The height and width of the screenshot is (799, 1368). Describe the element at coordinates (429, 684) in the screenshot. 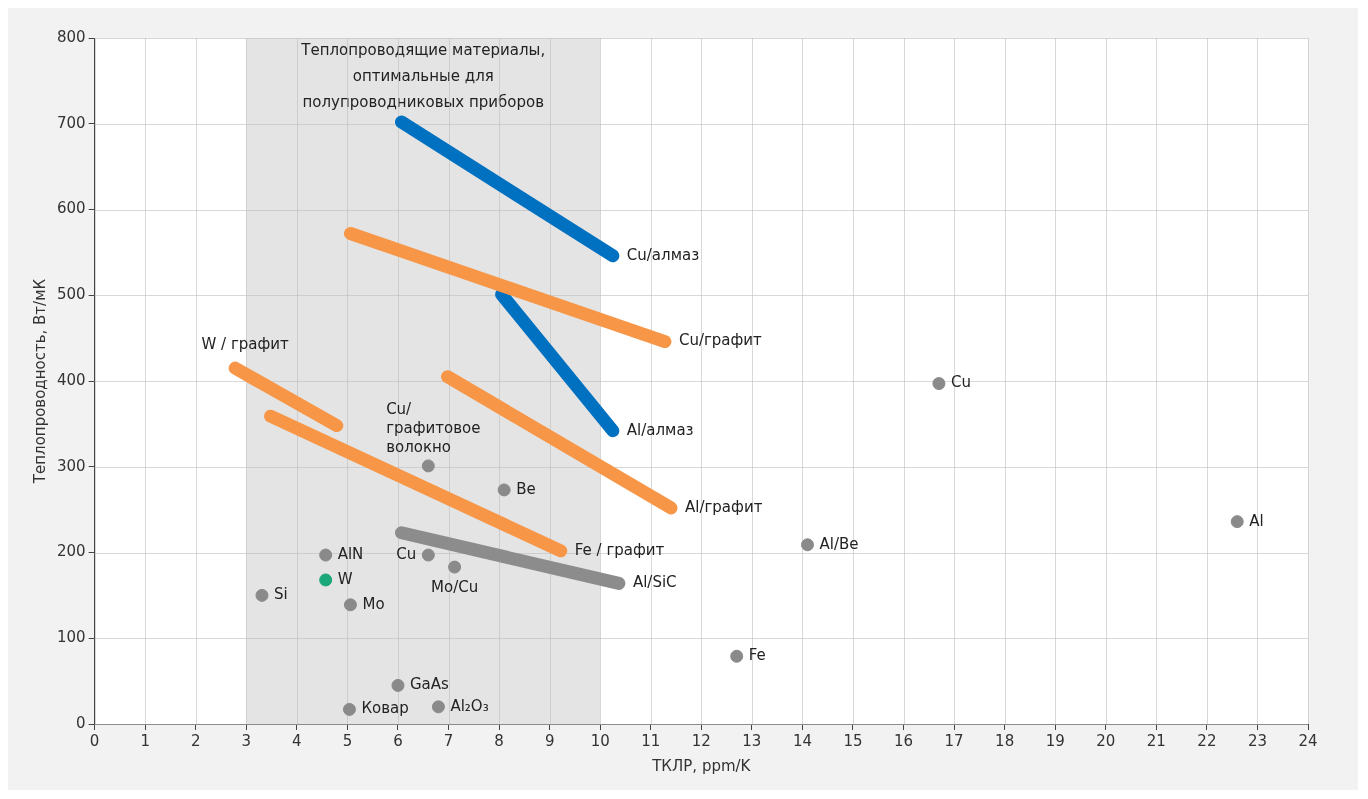

I see `series-label: GaAs` at that location.